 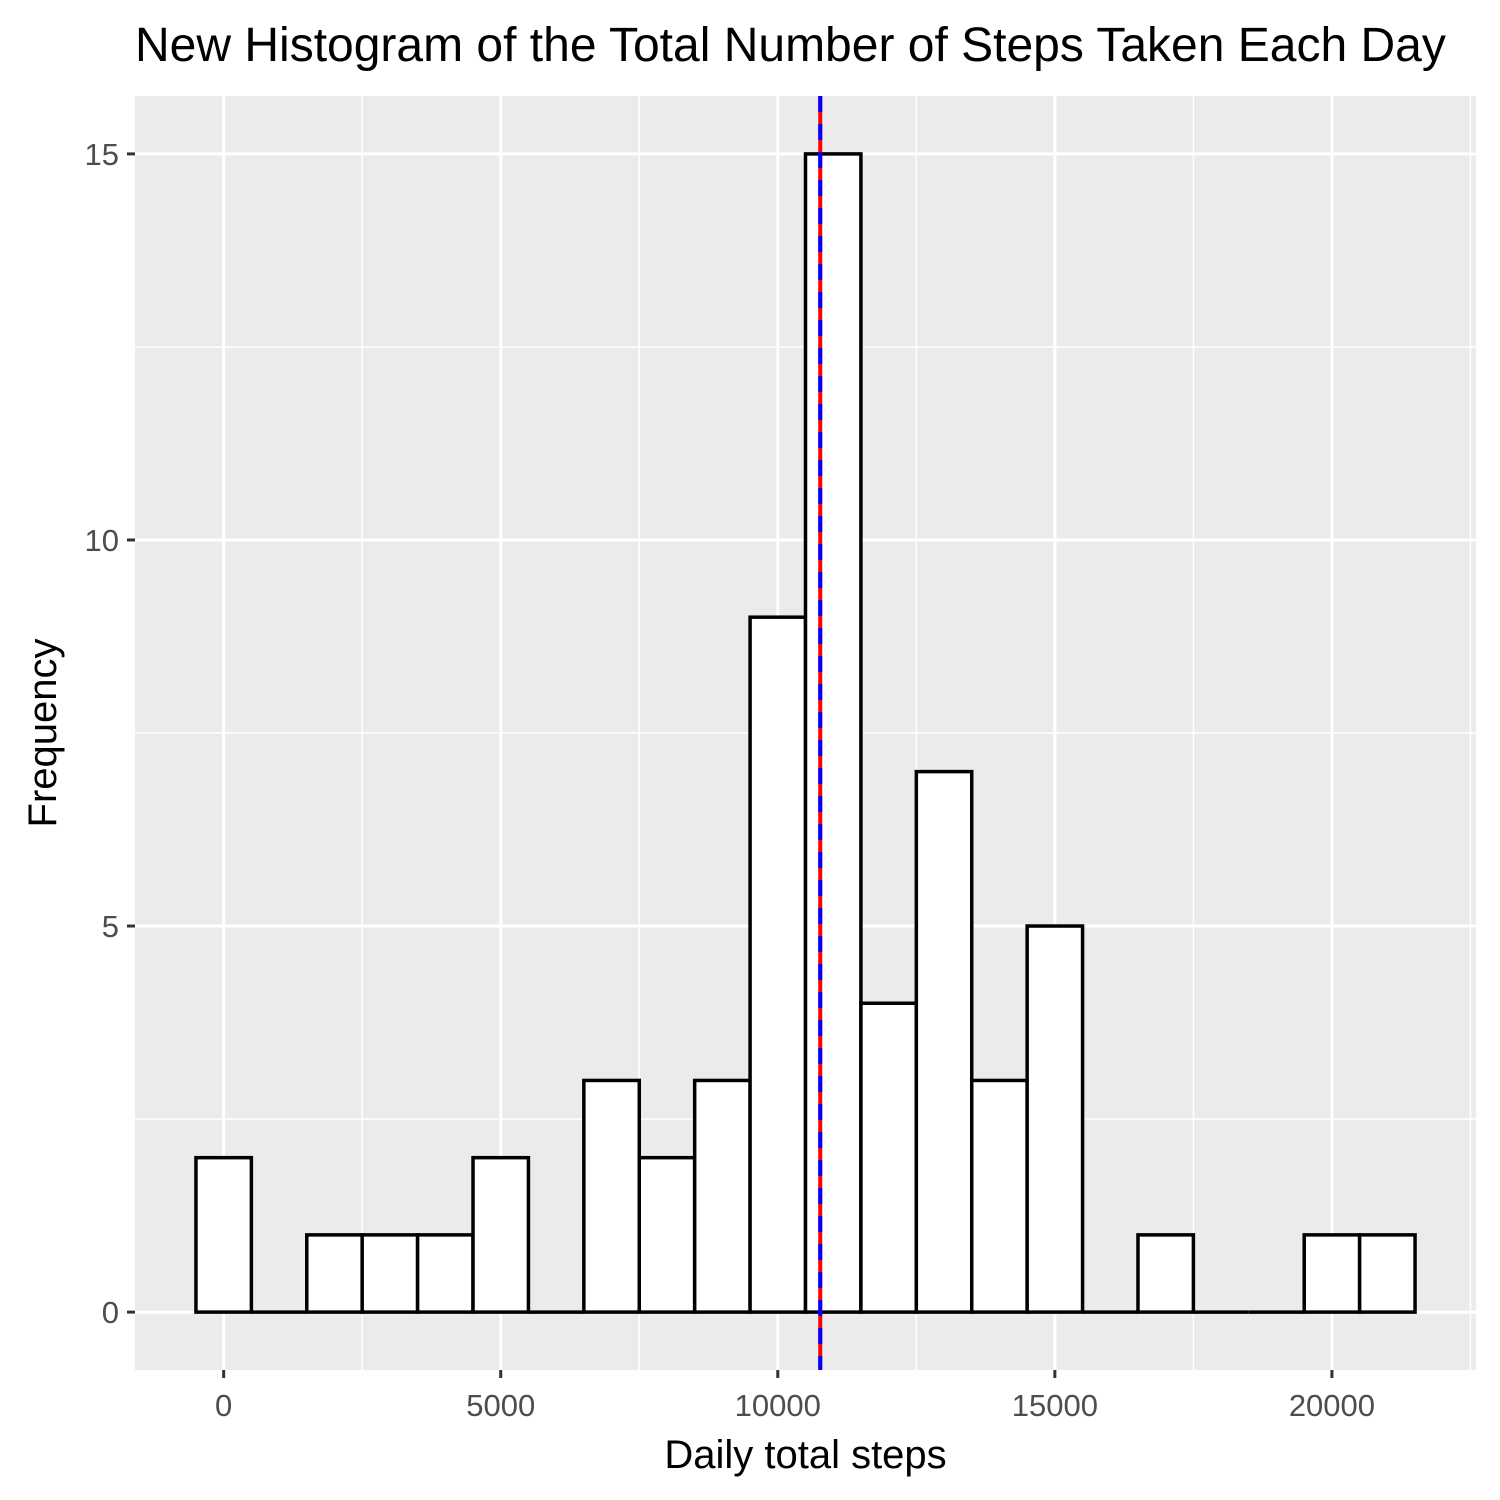 I want to click on y-tick-label: 10, so click(x=102, y=540).